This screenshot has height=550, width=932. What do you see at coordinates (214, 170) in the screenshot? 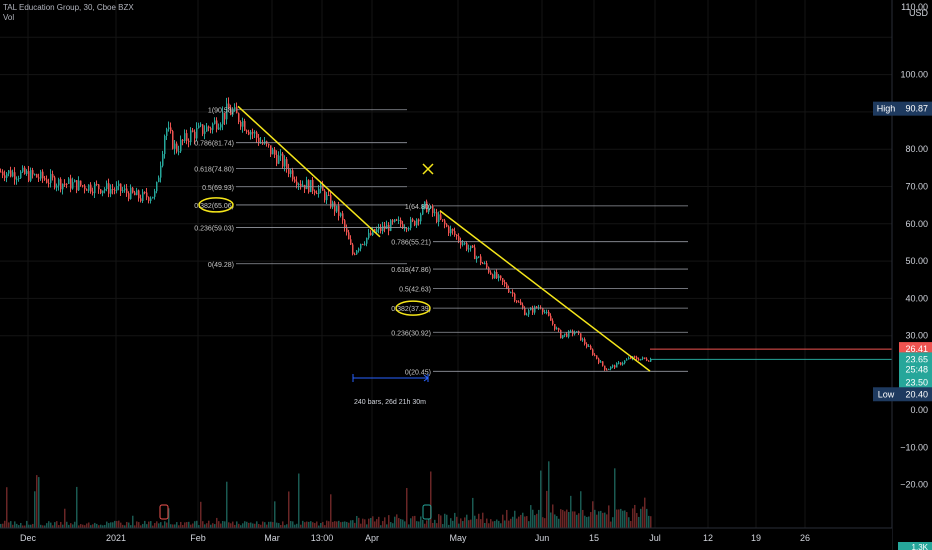
I see `fib-level-label: 0.618(74.80)` at bounding box center [214, 170].